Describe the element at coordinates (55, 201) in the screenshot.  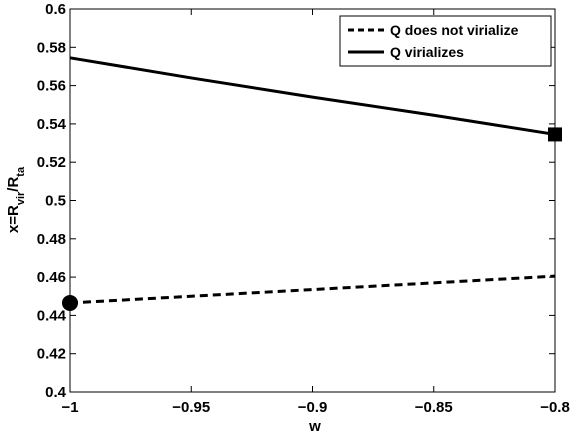
I see `y-tick-label: 0.5` at that location.